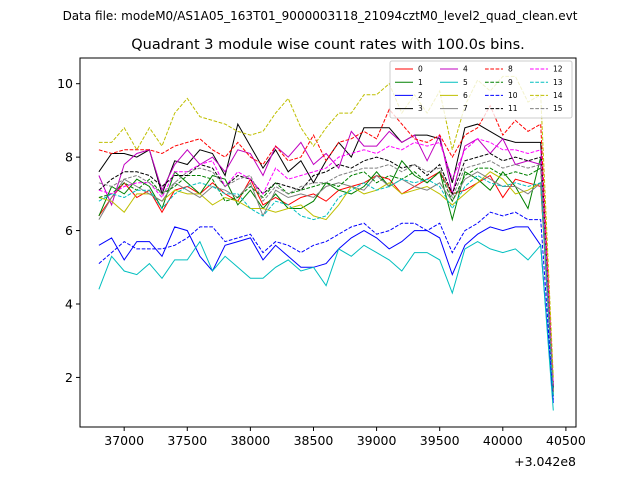 The height and width of the screenshot is (480, 640). Describe the element at coordinates (420, 108) in the screenshot. I see `legend-label-3: 3` at that location.